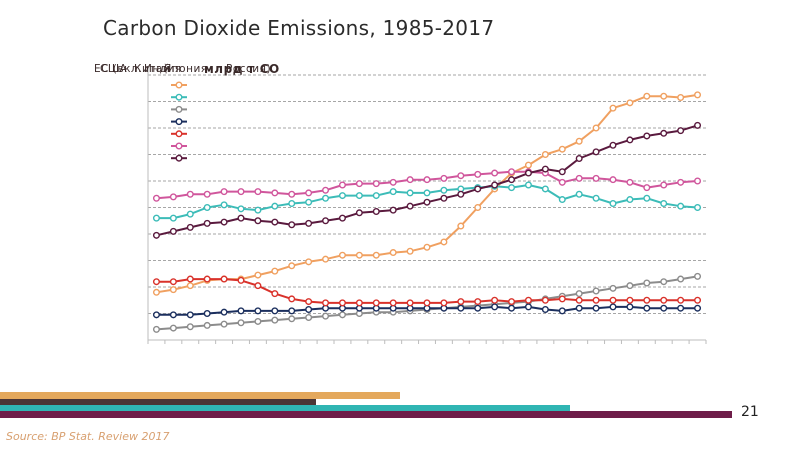 Image resolution: width=800 pixels, height=450 pixels. I want to click on series-teal, so click(427, 201).